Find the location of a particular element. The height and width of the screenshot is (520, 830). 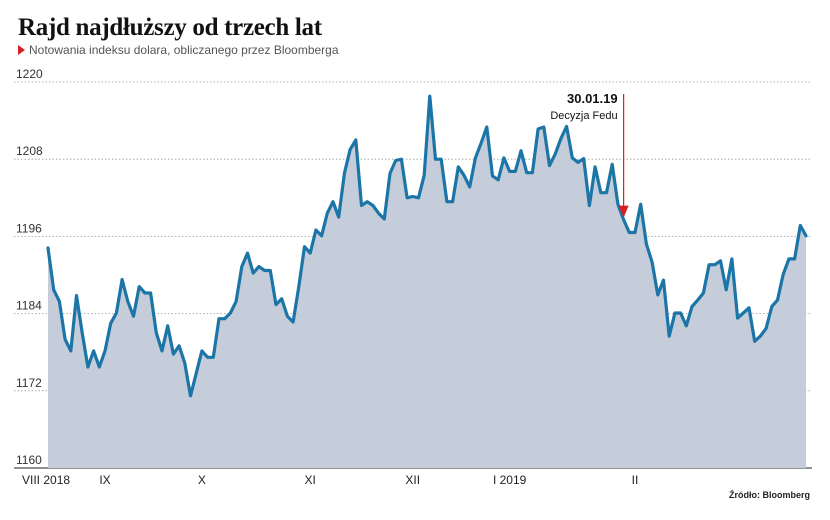

y-tick-label: 1220 is located at coordinates (29, 74).